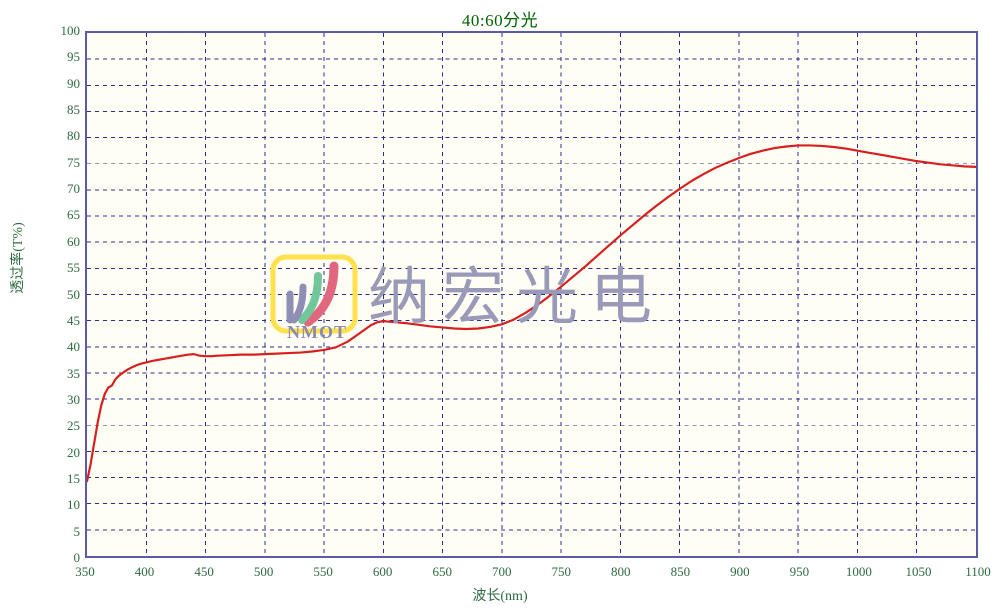 The image size is (1000, 608). What do you see at coordinates (73, 136) in the screenshot?
I see `y-tick-label: 80` at bounding box center [73, 136].